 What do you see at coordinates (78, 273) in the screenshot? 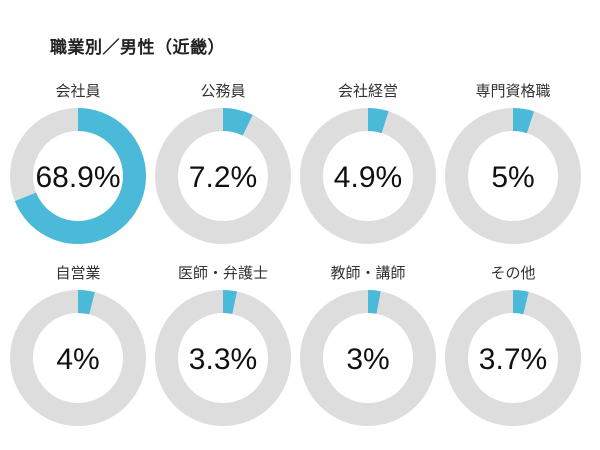
I see `category-label: 自営業` at bounding box center [78, 273].